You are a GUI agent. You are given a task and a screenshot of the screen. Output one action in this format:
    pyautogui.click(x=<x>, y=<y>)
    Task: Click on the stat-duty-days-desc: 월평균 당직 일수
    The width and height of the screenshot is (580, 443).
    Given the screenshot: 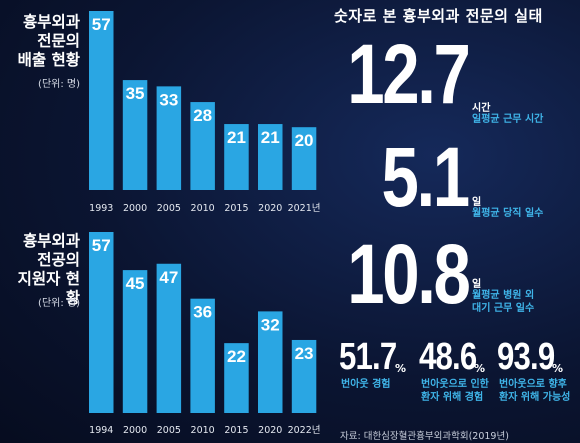 What is the action you would take?
    pyautogui.click(x=507, y=213)
    